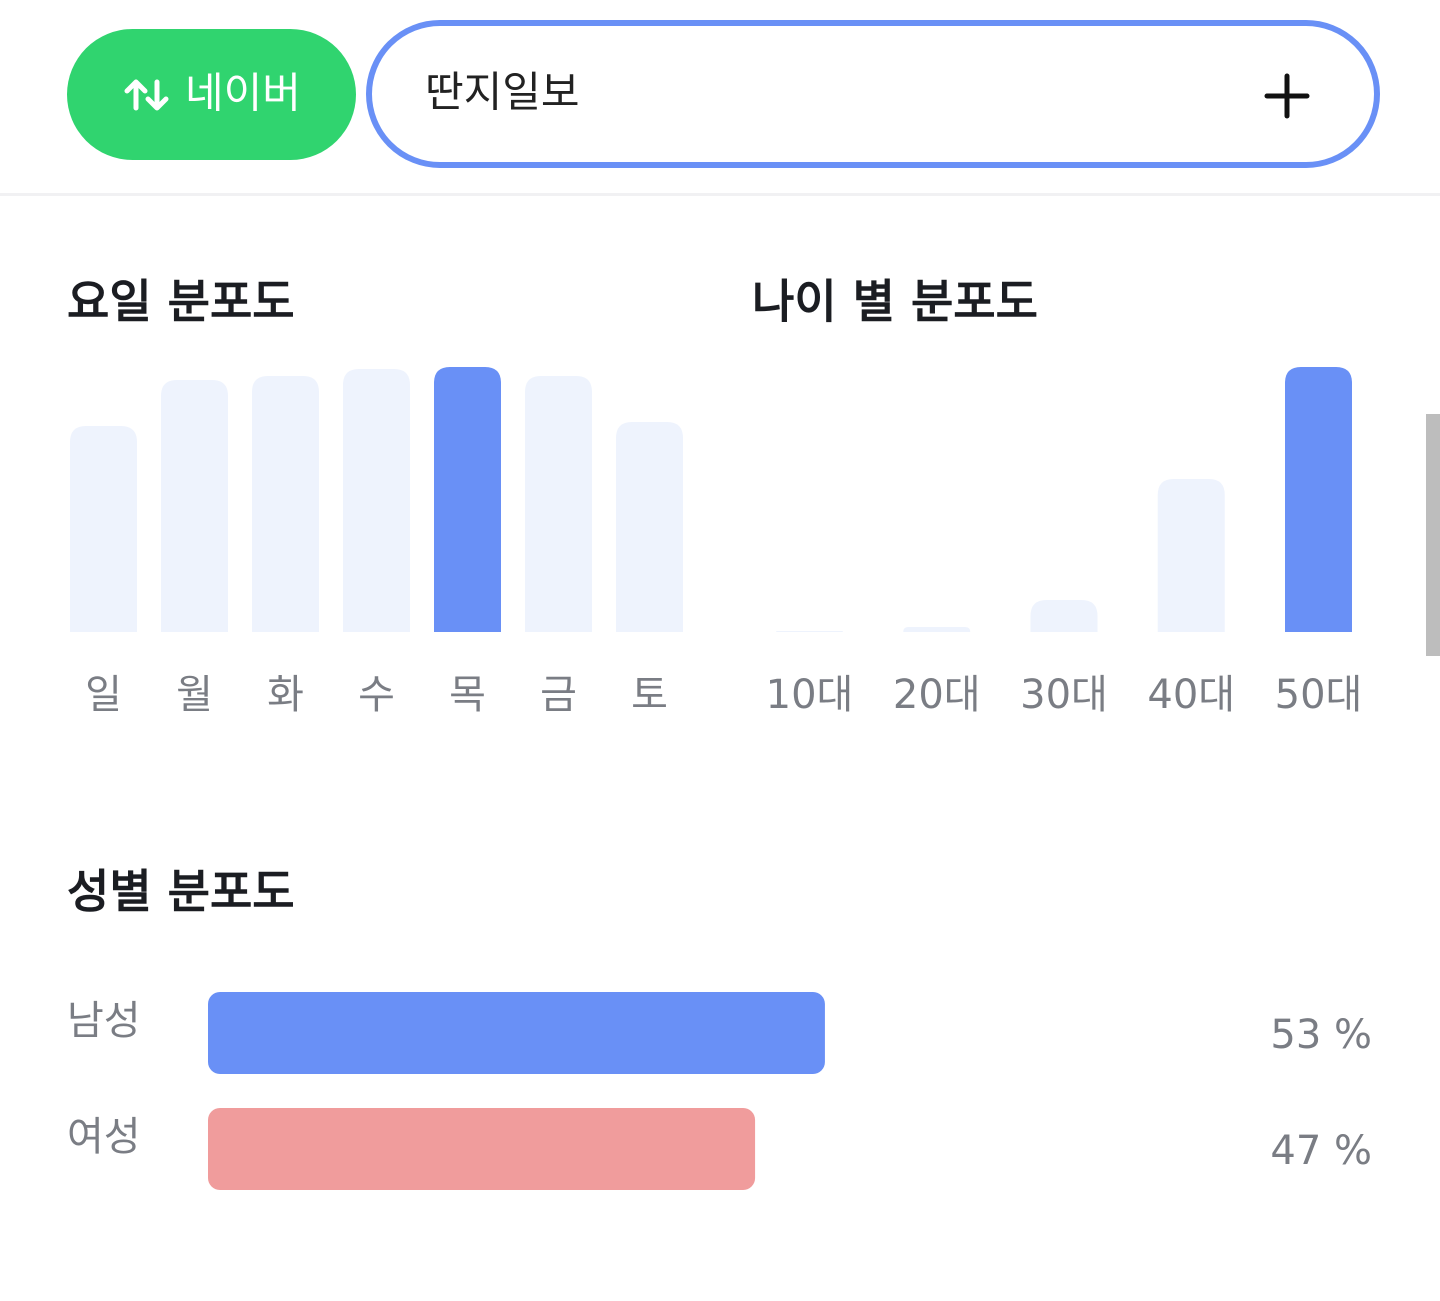 This screenshot has height=1301, width=1440. What do you see at coordinates (502, 92) in the screenshot?
I see `search-text: 딴지일보` at bounding box center [502, 92].